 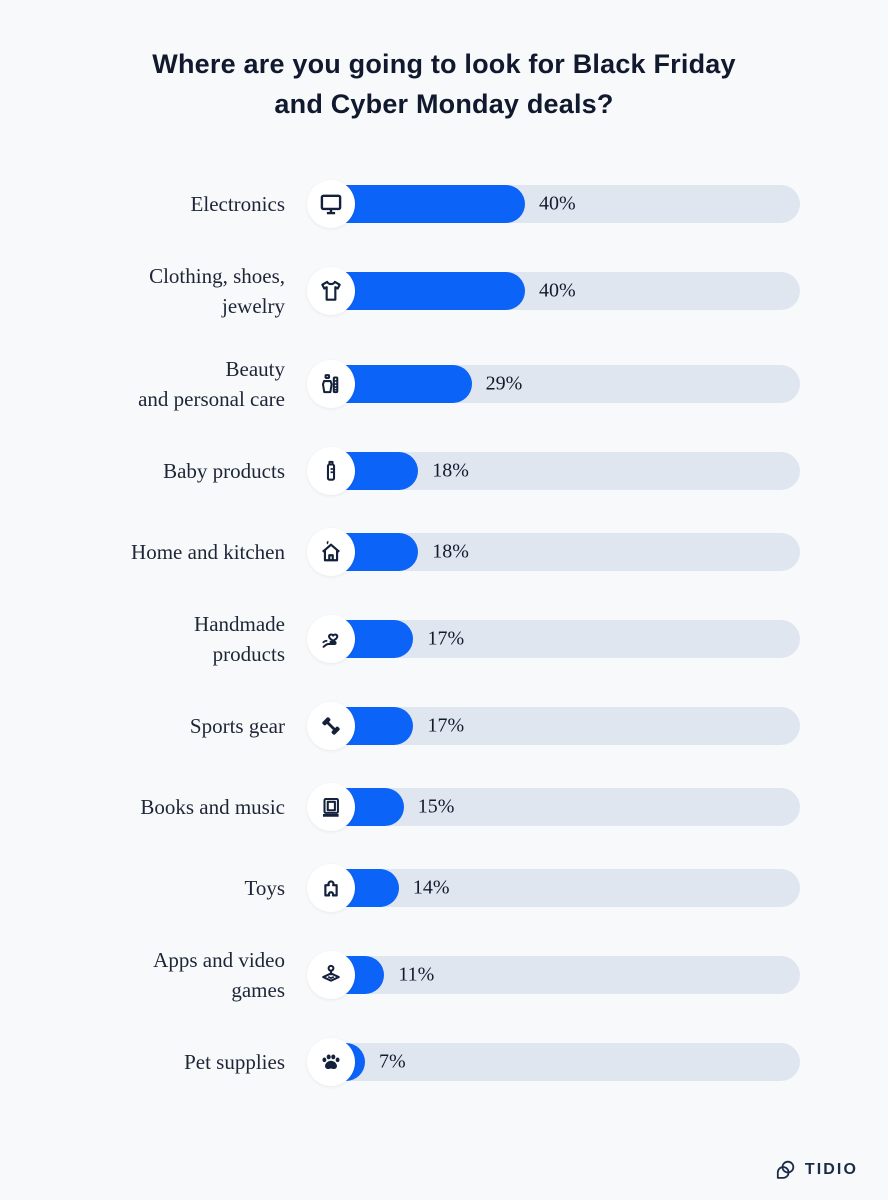 I want to click on bar-track: 15%, so click(x=557, y=807).